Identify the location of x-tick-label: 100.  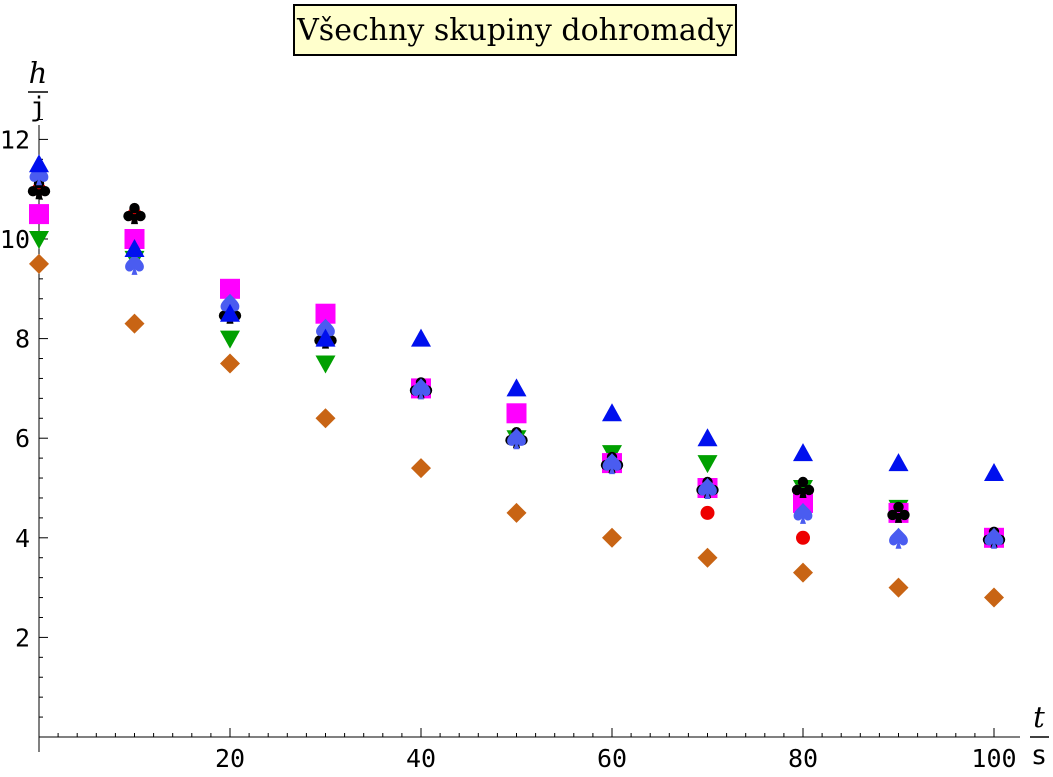
(993, 758).